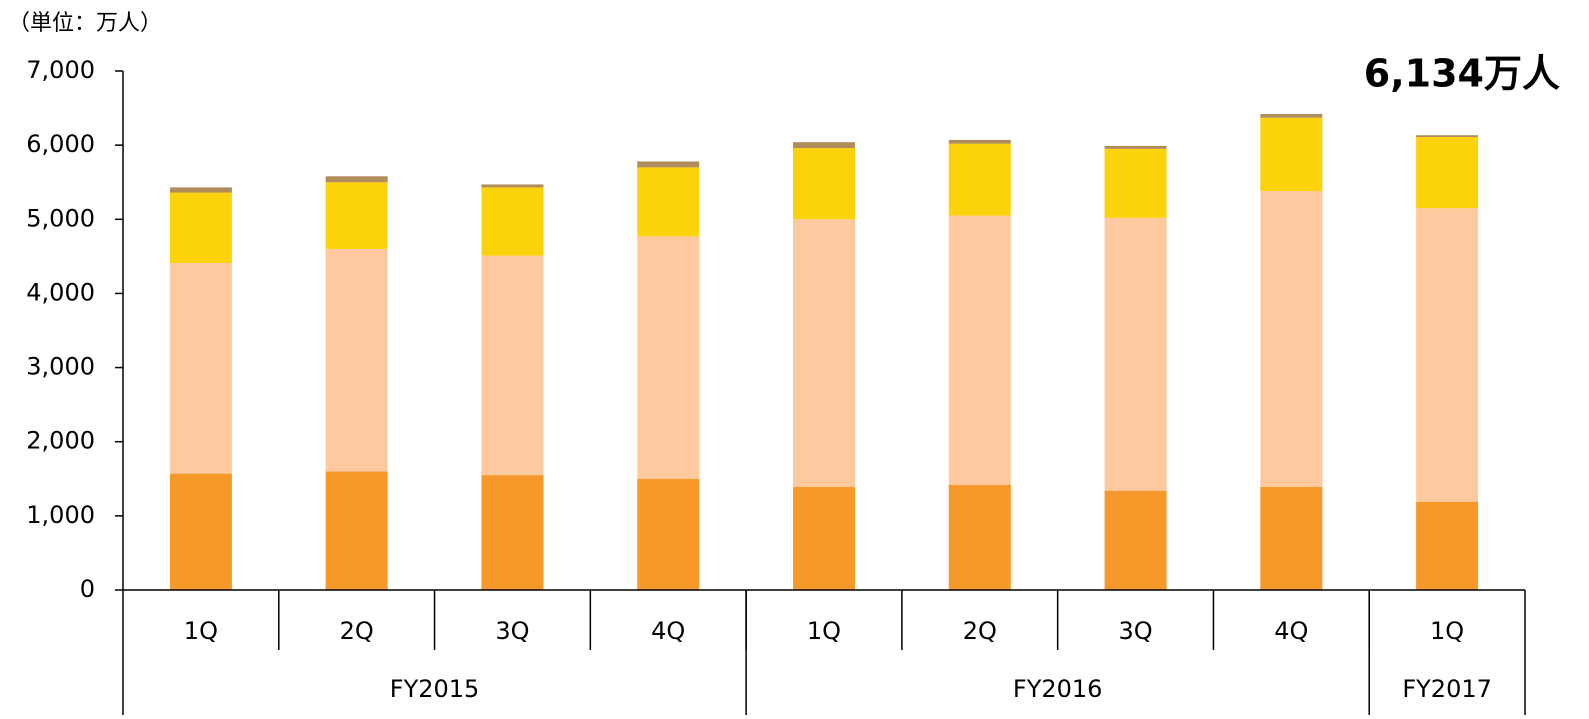 Image resolution: width=1589 pixels, height=719 pixels. Describe the element at coordinates (60, 441) in the screenshot. I see `y-tick-label: 2,000` at that location.